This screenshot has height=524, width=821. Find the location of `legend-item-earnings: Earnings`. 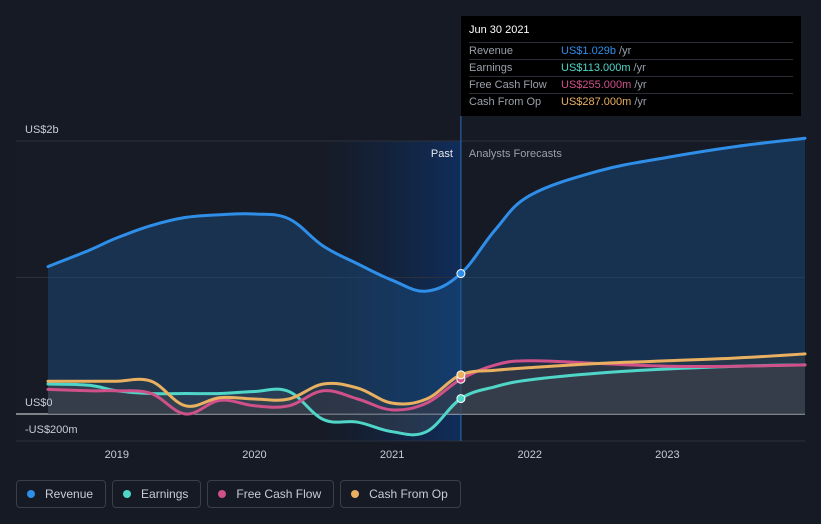

legend-item-earnings: Earnings is located at coordinates (157, 494).